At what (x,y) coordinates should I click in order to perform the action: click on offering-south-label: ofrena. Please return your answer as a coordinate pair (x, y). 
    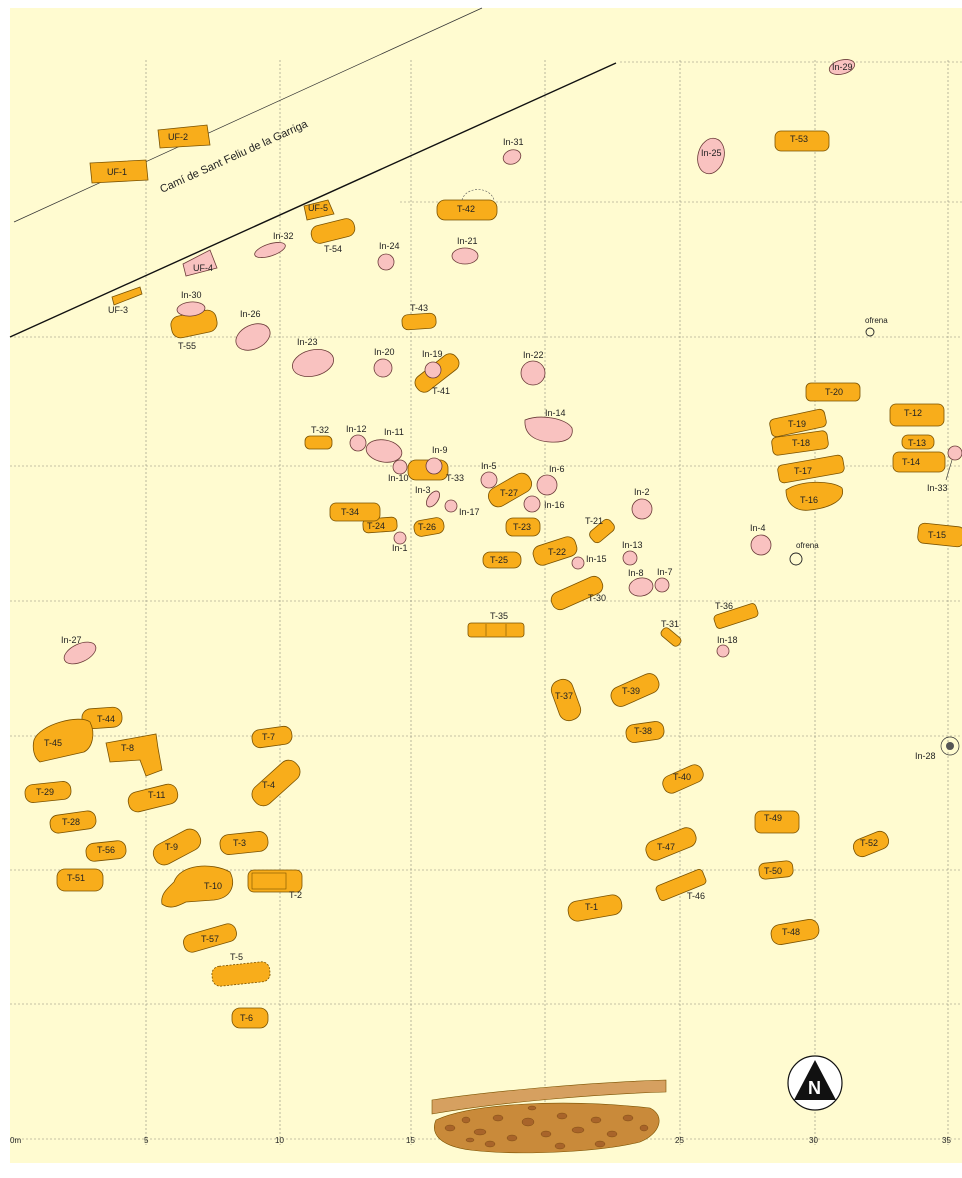
    Looking at the image, I should click on (807, 545).